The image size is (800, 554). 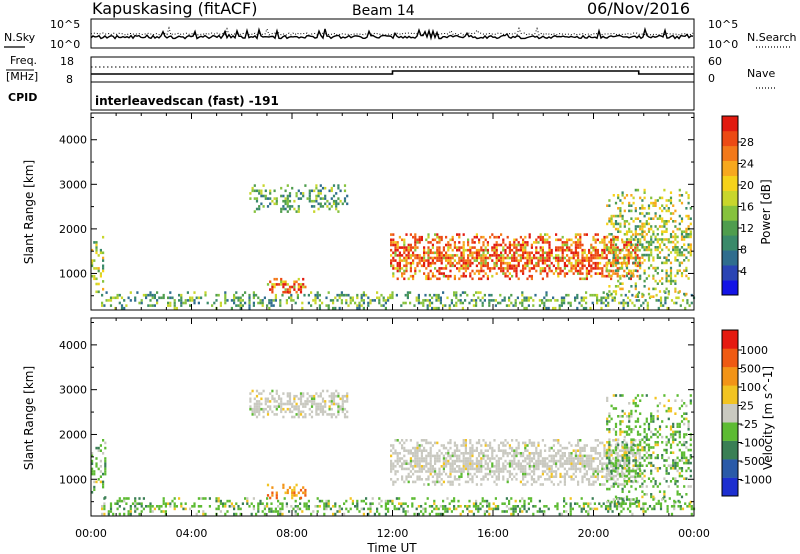 I want to click on echo-cell-r0, so click(x=103, y=260).